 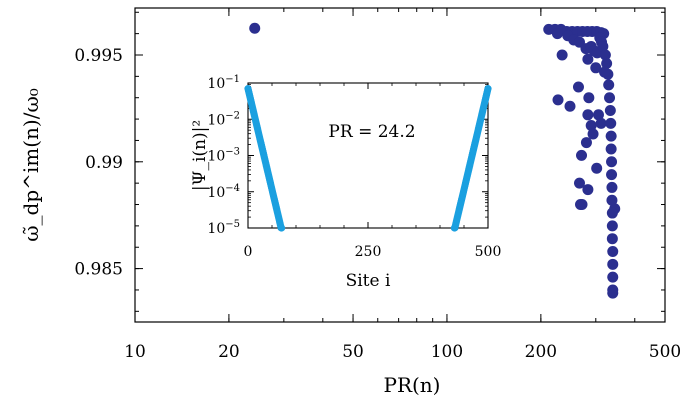 I want to click on x-tick-label: 100, so click(x=447, y=352).